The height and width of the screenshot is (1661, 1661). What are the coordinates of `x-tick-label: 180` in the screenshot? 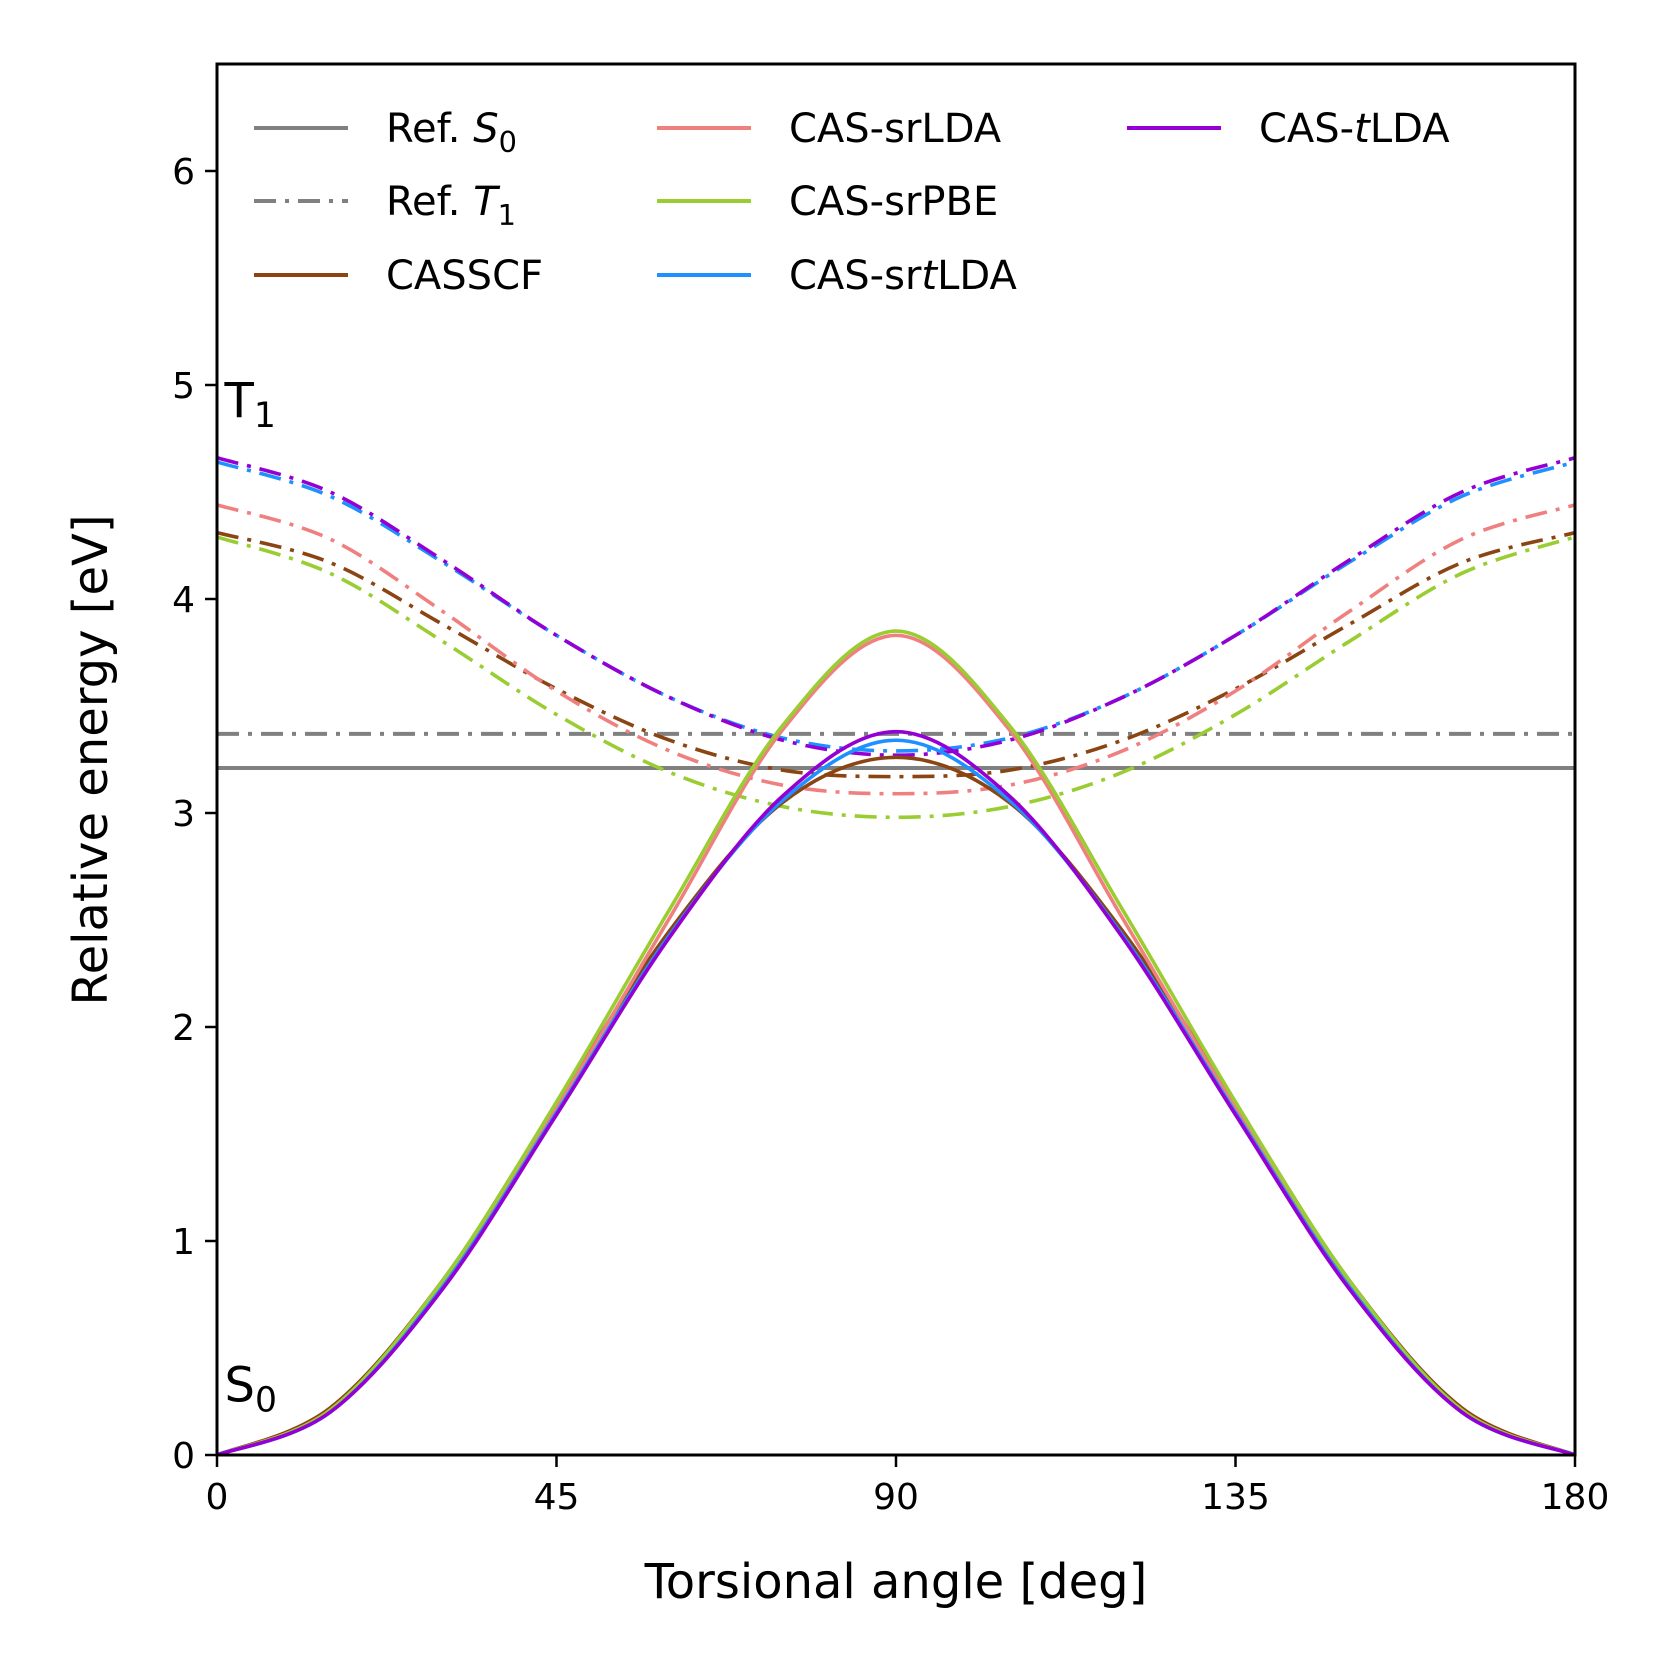 It's located at (1575, 1497).